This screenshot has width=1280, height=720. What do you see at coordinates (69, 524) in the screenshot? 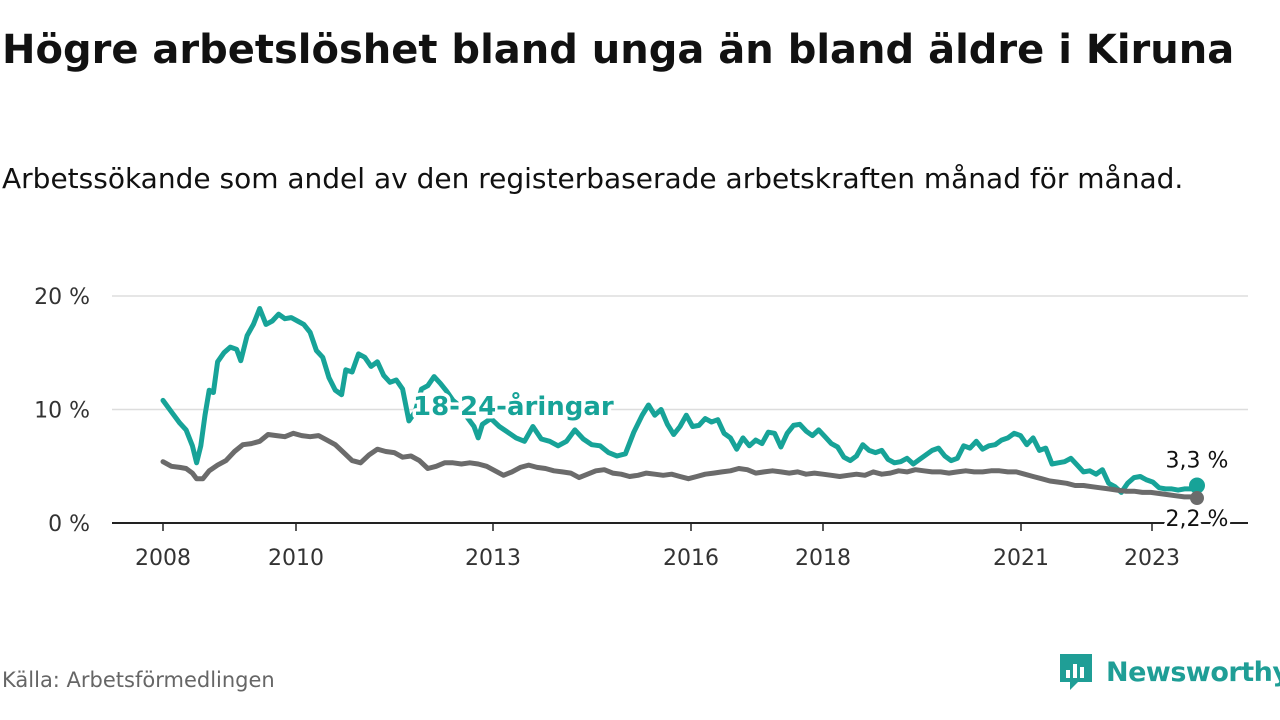
I see `y-tick-label: 0 %` at bounding box center [69, 524].